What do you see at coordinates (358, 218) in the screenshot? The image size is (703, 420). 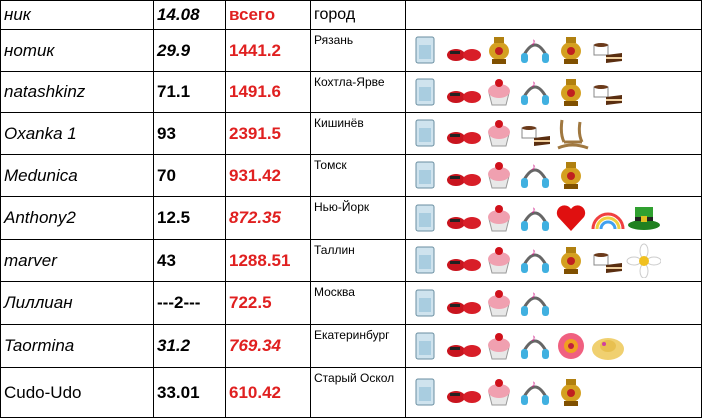 I see `city: Нью-Йорк` at bounding box center [358, 218].